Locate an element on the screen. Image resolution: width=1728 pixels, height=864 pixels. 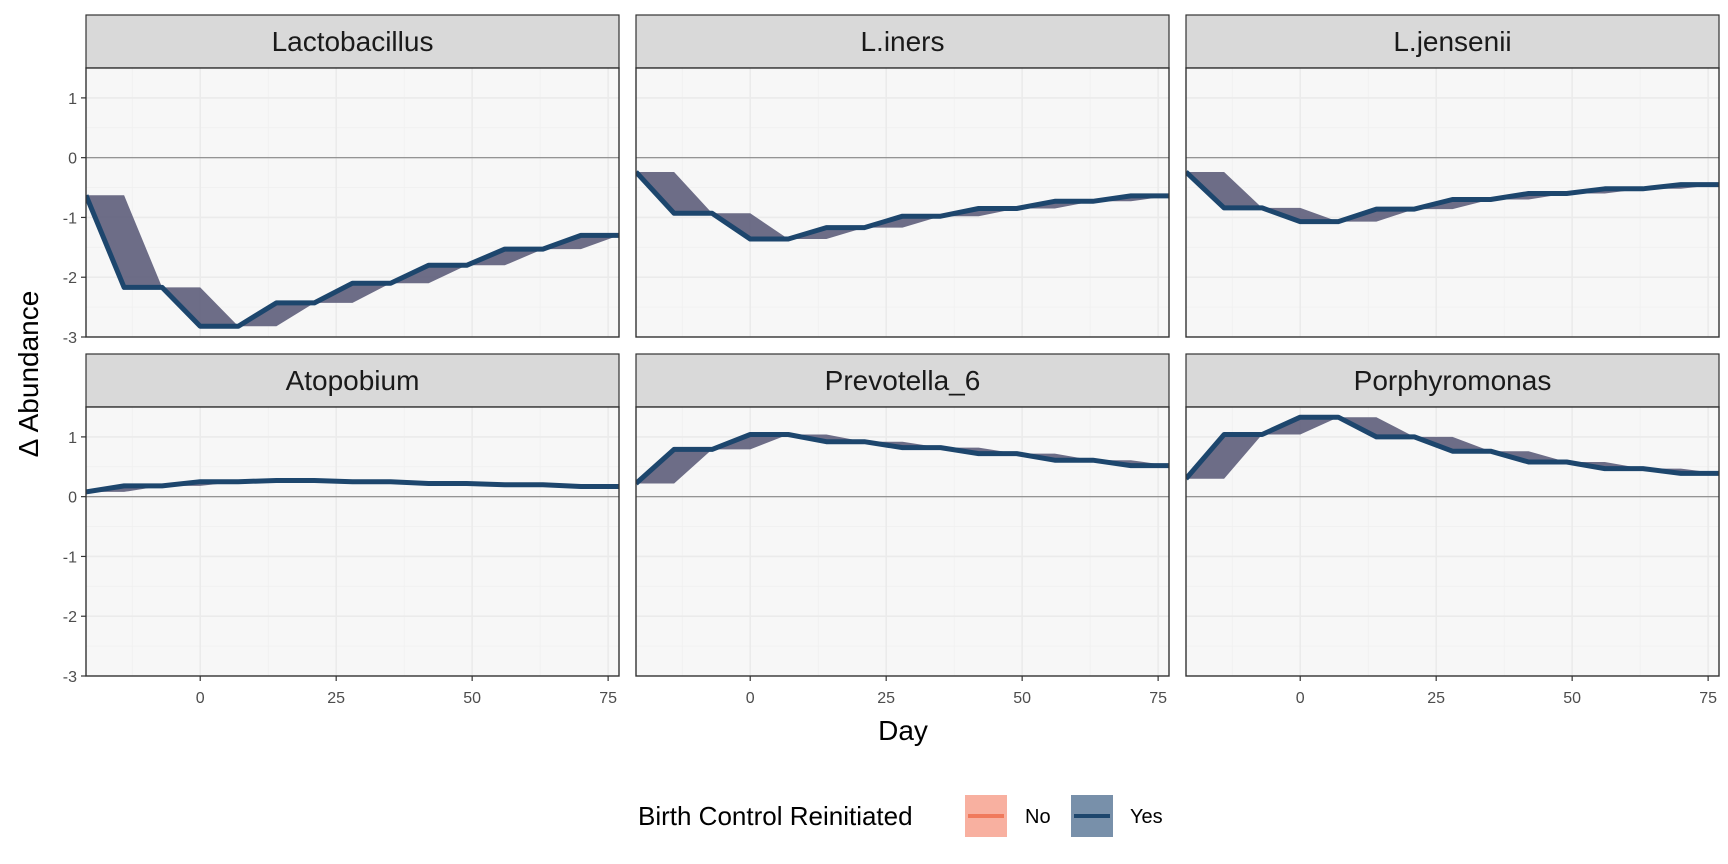
panel-title: Porphyromonas is located at coordinates (1453, 380).